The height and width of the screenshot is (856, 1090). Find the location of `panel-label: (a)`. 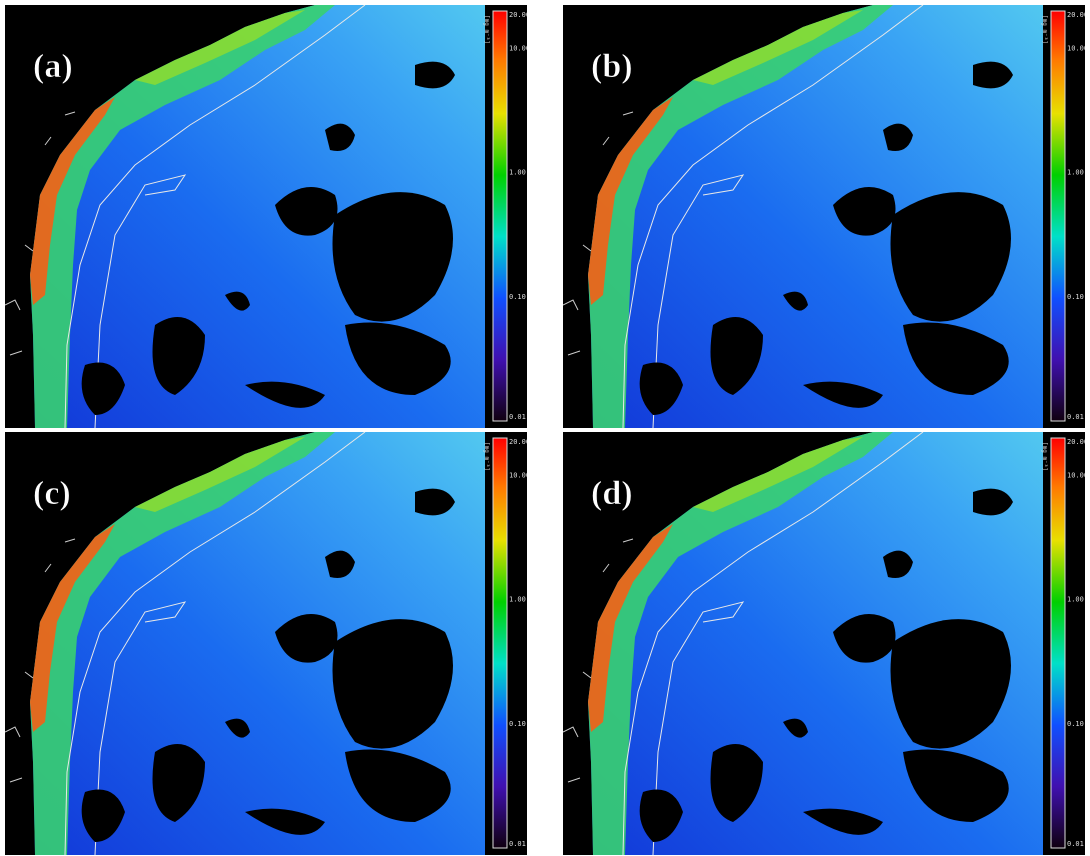

panel-label: (a) is located at coordinates (53, 66).